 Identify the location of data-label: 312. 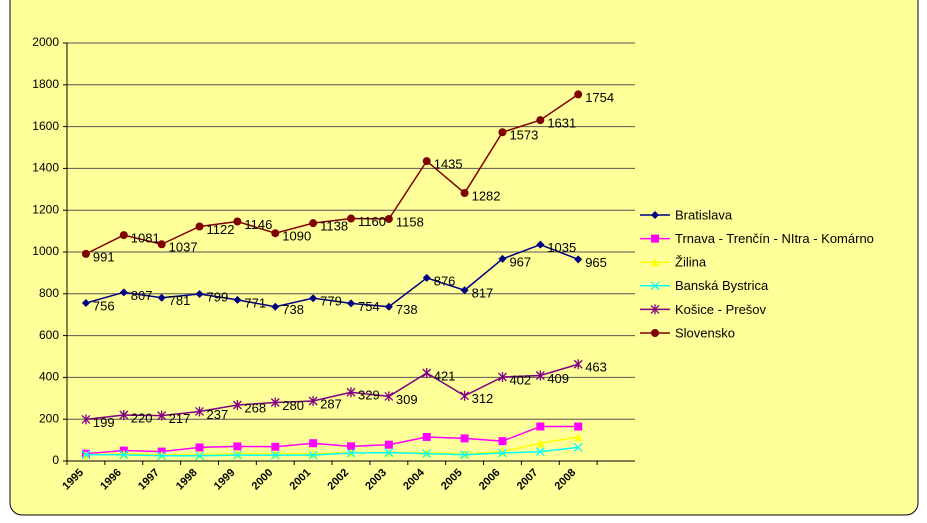
(483, 398).